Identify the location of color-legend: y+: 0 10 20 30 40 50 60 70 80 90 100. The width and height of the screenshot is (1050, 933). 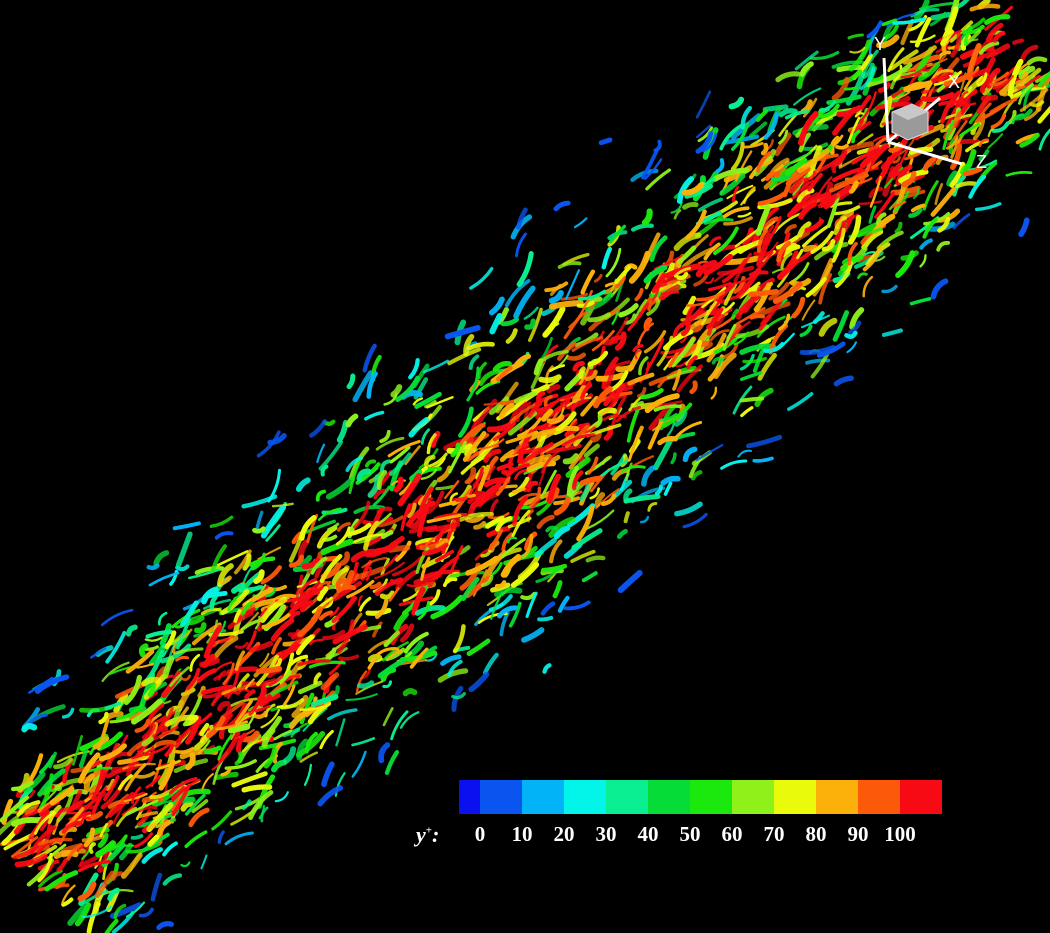
(677, 813).